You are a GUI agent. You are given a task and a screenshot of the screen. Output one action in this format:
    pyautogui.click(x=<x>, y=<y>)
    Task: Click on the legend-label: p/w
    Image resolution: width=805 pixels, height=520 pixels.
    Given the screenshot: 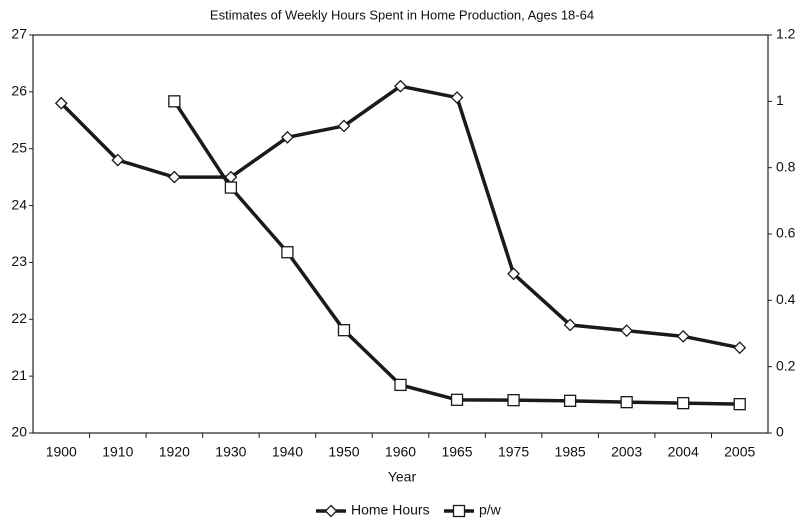 What is the action you would take?
    pyautogui.click(x=490, y=510)
    